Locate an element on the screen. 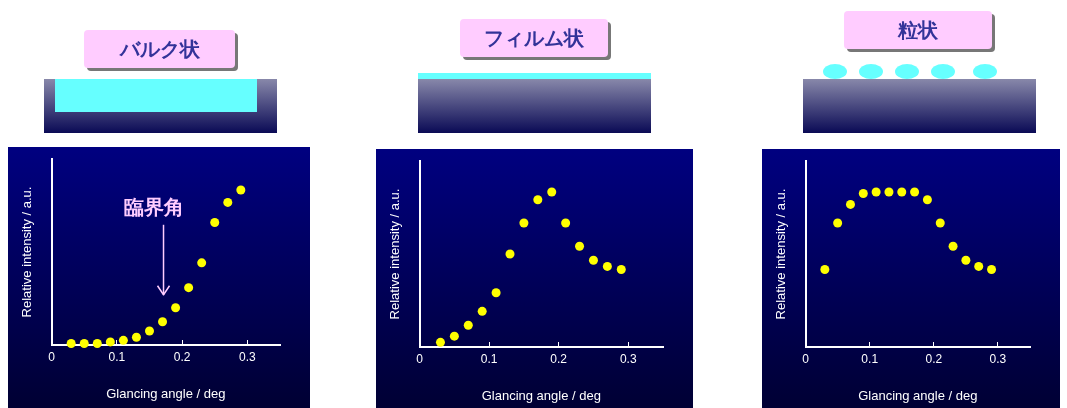  annotation: 臨界角 is located at coordinates (153, 206).